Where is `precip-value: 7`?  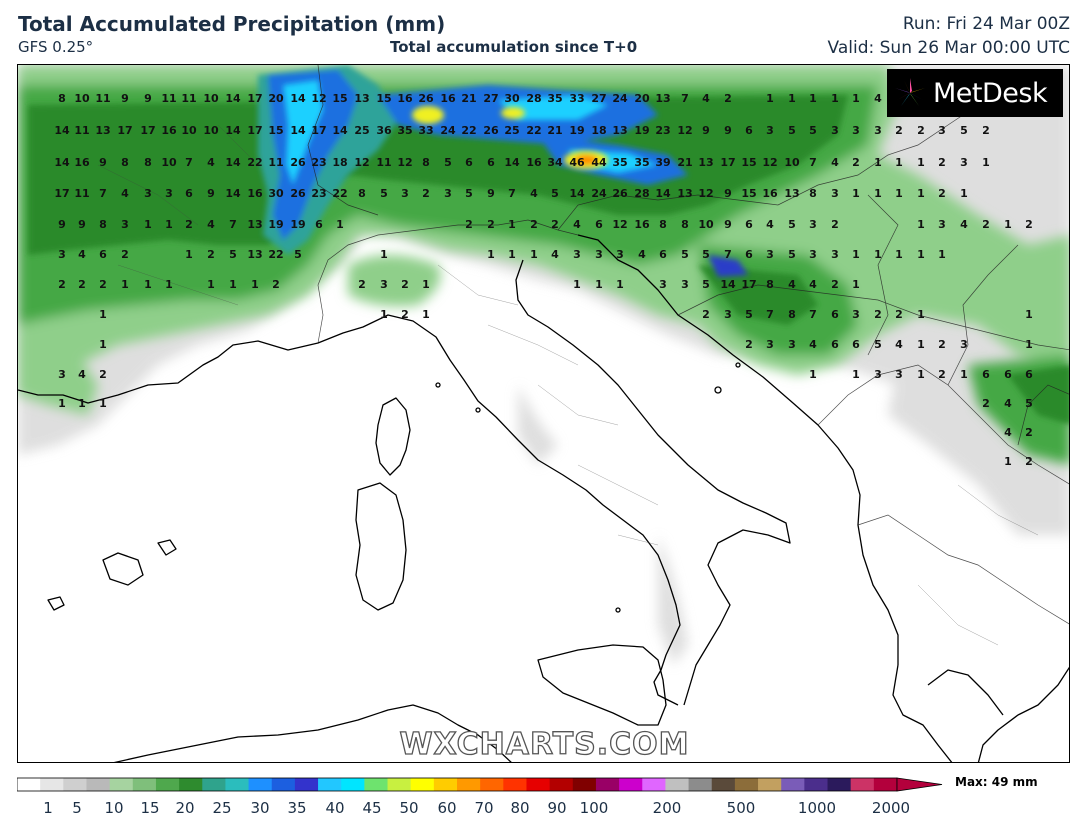 precip-value: 7 is located at coordinates (813, 314).